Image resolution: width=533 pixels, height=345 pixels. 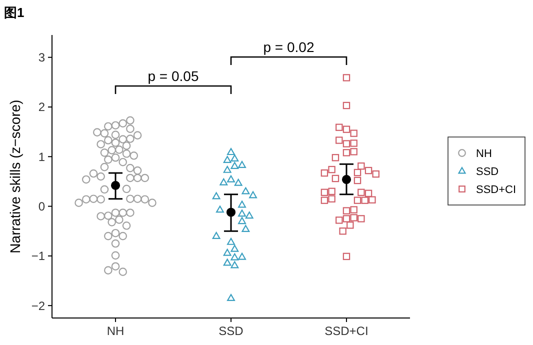 I want to click on legend-label: SSD, so click(x=487, y=172).